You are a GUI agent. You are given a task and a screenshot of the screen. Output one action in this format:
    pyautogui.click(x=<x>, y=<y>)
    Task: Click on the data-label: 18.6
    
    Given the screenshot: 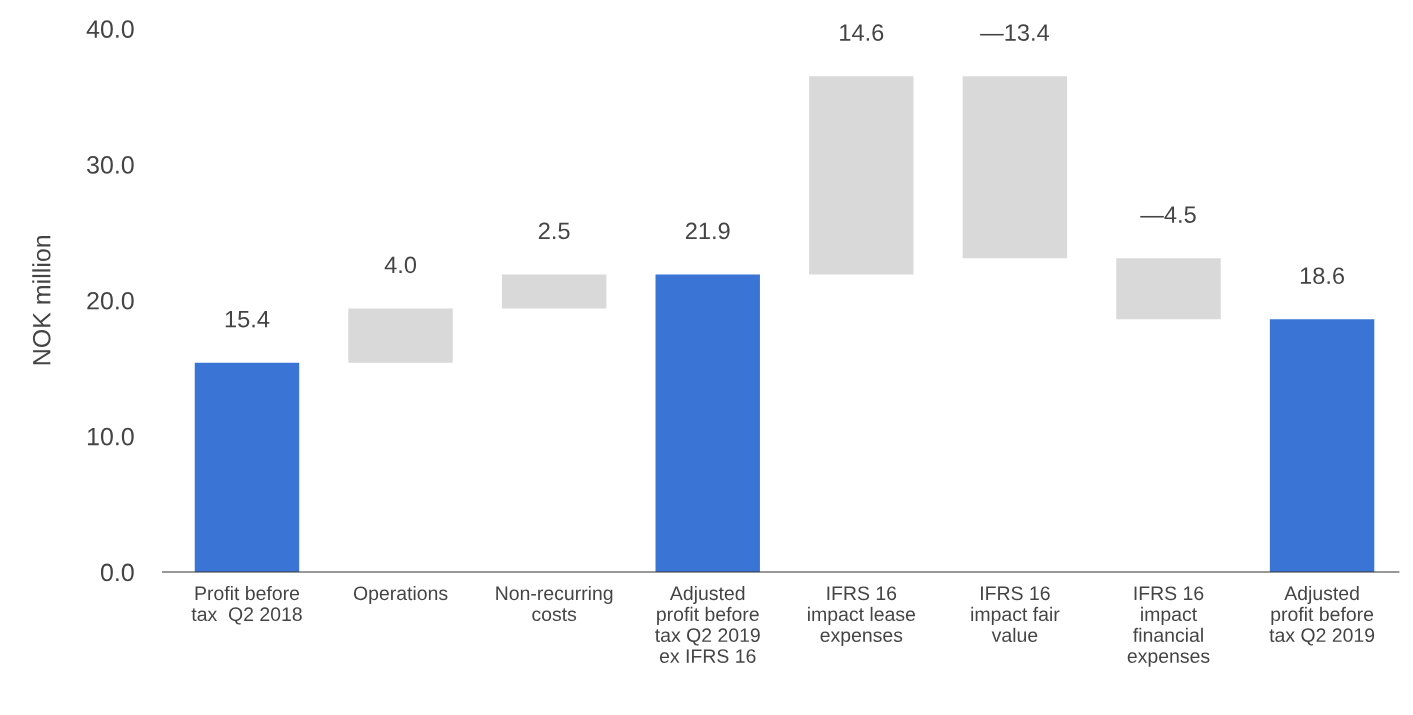 What is the action you would take?
    pyautogui.click(x=1322, y=276)
    